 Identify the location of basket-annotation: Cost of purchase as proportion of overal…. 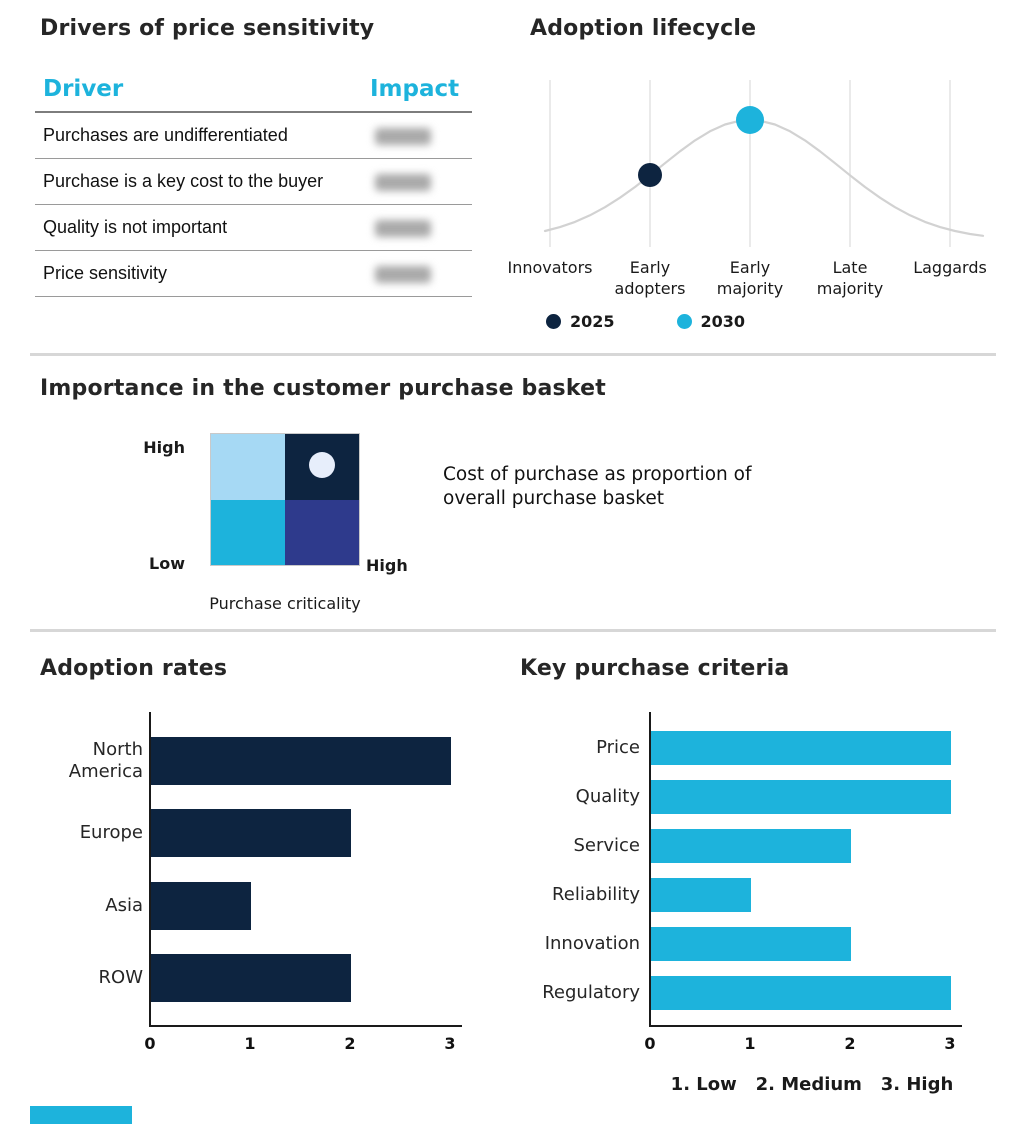
(597, 487).